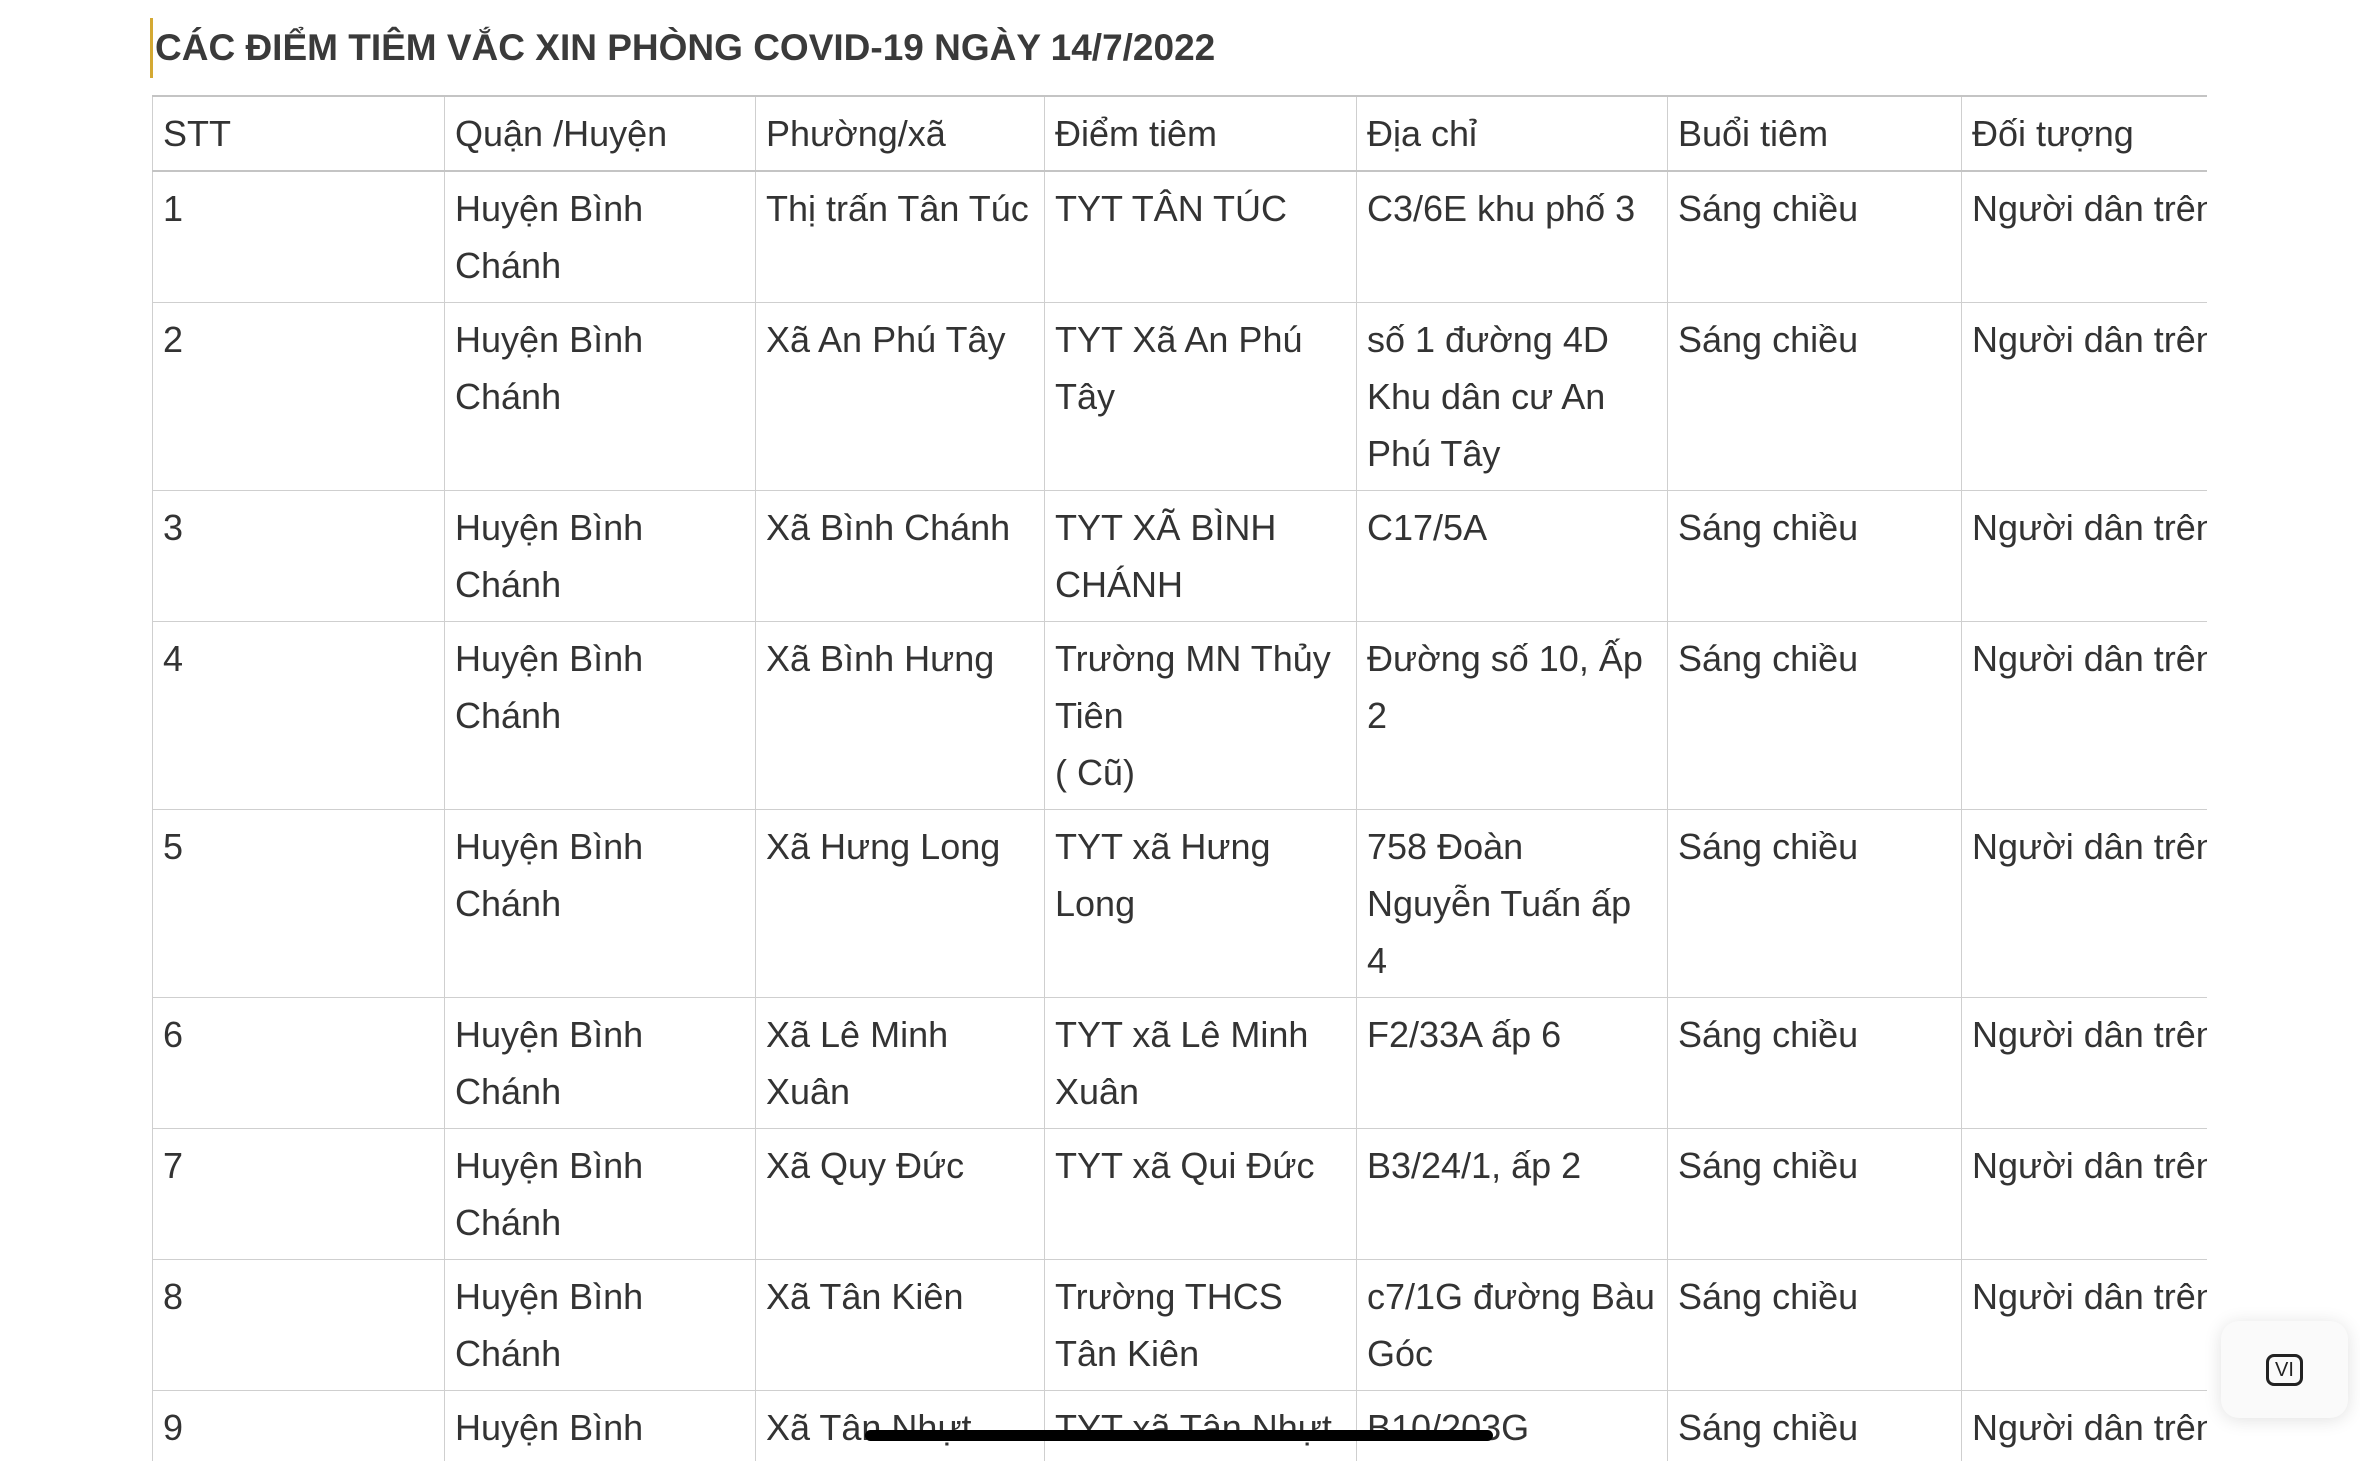  I want to click on column-header-address: Địa chỉ, so click(1512, 133).